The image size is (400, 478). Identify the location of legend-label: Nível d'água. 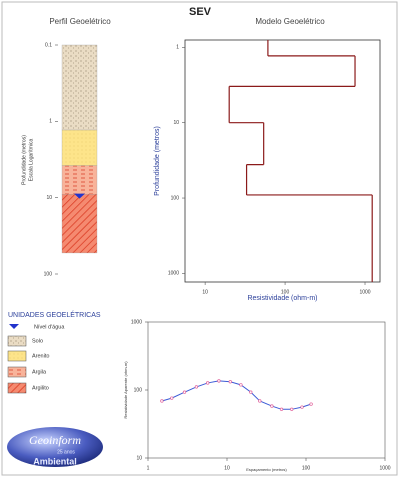
(49, 327).